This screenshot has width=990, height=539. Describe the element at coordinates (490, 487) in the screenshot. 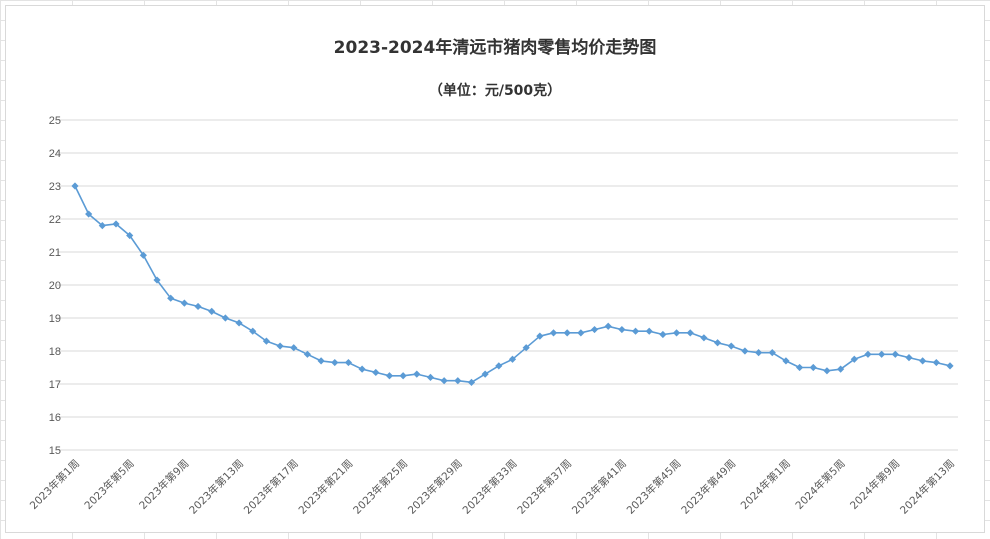

I see `x-tick-label: 2023年第33周` at that location.